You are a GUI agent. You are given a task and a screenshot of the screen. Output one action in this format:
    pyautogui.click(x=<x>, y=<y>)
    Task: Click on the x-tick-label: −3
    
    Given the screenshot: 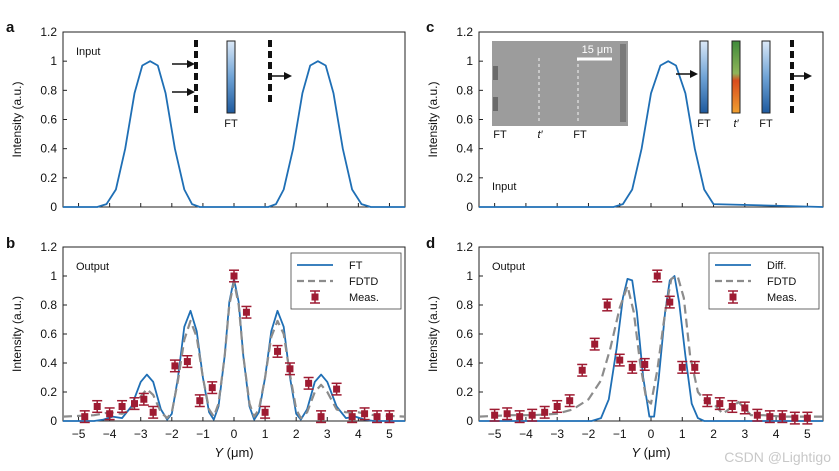 What is the action you would take?
    pyautogui.click(x=141, y=434)
    